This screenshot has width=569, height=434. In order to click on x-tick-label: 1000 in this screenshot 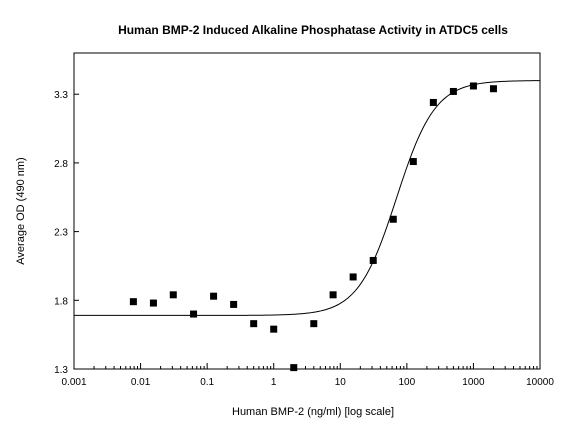, I will do `click(473, 382)`.